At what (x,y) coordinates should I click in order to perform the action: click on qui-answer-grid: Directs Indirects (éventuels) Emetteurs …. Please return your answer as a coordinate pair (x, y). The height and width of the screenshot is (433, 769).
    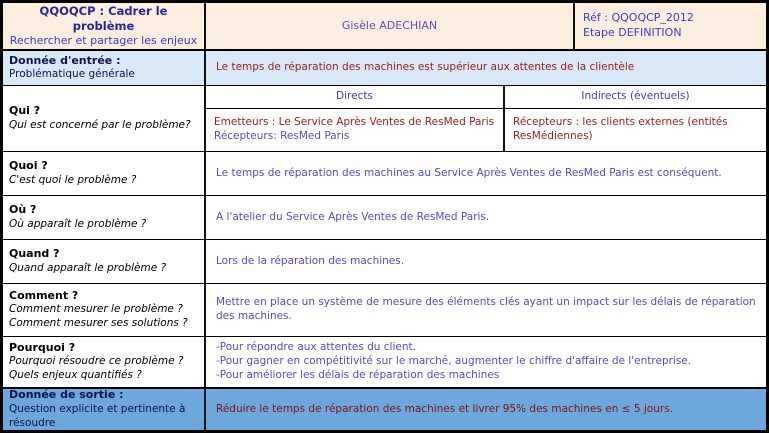
    Looking at the image, I should click on (486, 118).